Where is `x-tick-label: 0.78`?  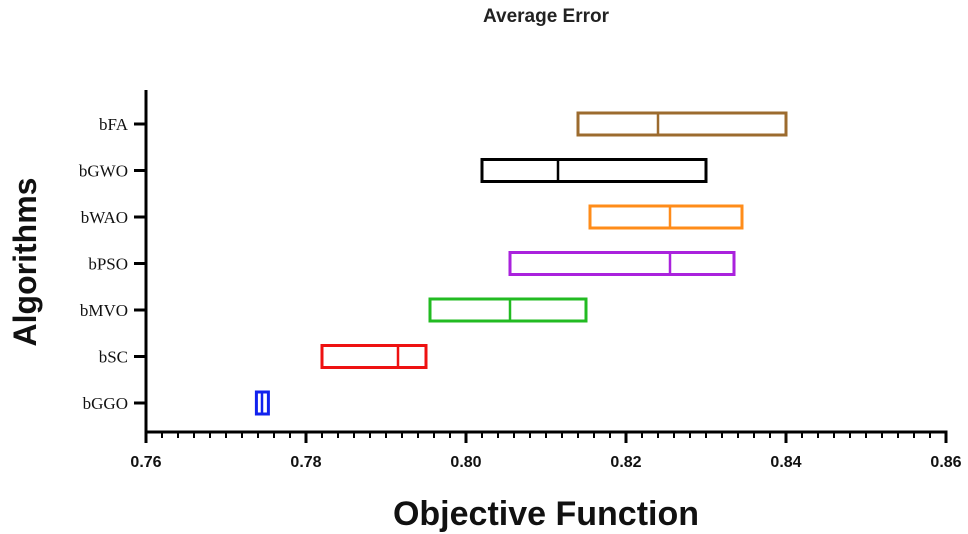 x-tick-label: 0.78 is located at coordinates (305, 462).